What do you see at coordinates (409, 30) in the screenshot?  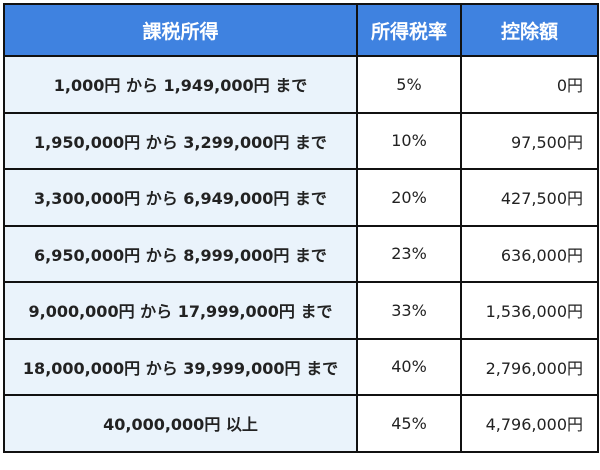 I see `header-tax-rate: 所得税率` at bounding box center [409, 30].